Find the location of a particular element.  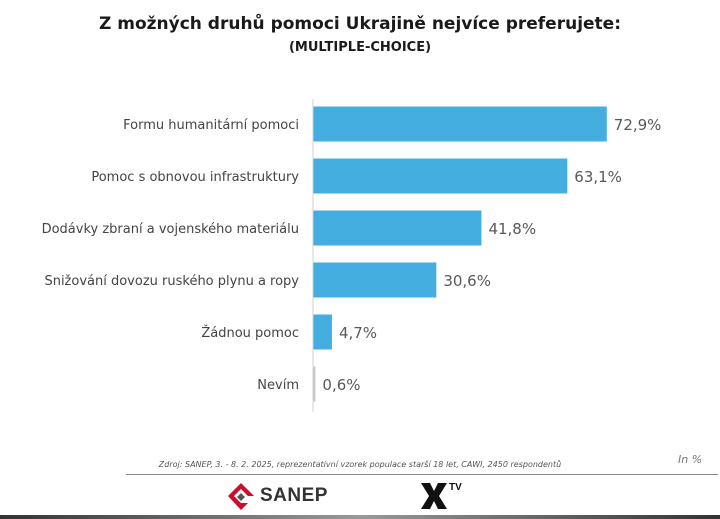

sanep-mark-icon is located at coordinates (241, 496).